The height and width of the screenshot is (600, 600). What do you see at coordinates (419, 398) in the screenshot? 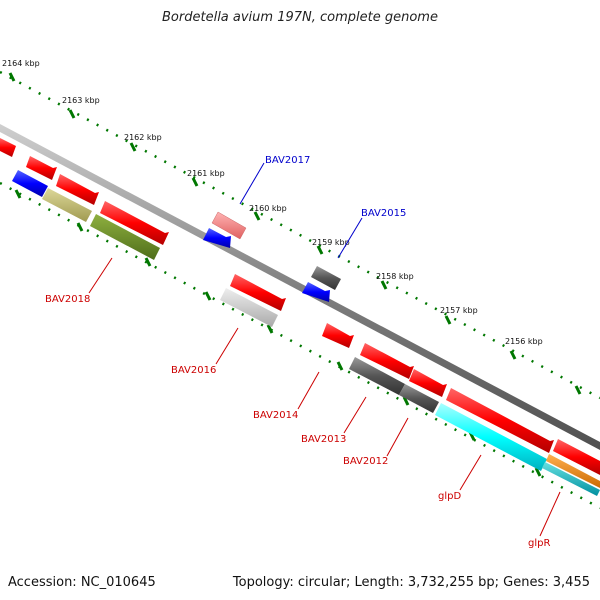
I see `feature-gray-cog-b` at bounding box center [419, 398].